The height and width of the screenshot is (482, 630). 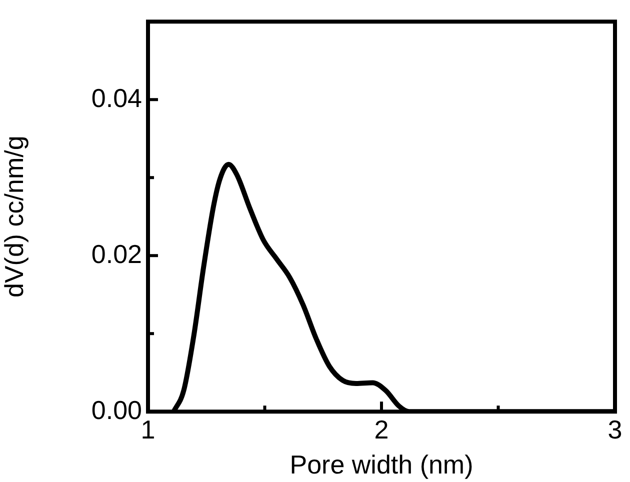 I want to click on x-axis-title: Pore width (nm), so click(x=382, y=465).